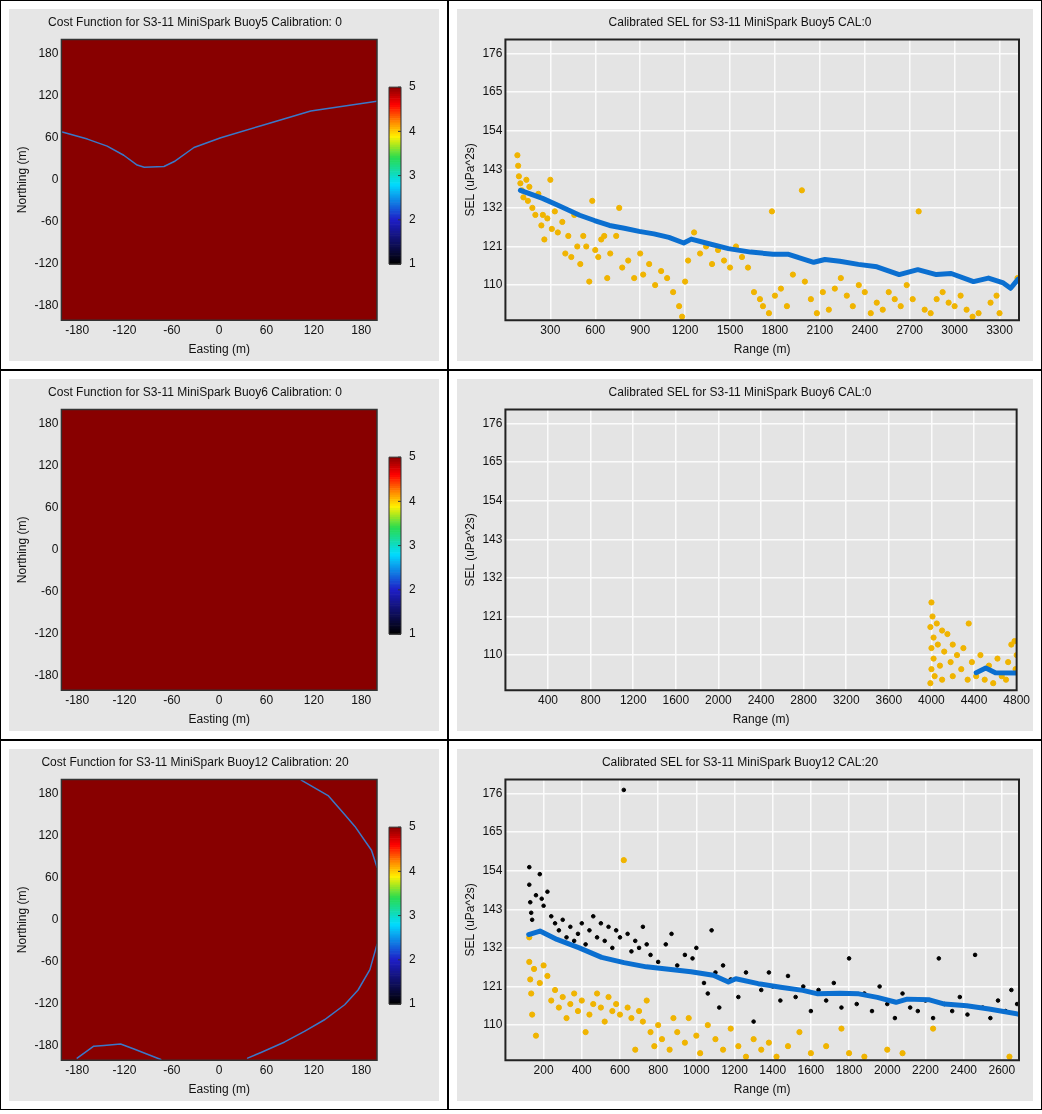 The width and height of the screenshot is (1042, 1114). Describe the element at coordinates (492, 499) in the screenshot. I see `y-tick-label: 154` at that location.